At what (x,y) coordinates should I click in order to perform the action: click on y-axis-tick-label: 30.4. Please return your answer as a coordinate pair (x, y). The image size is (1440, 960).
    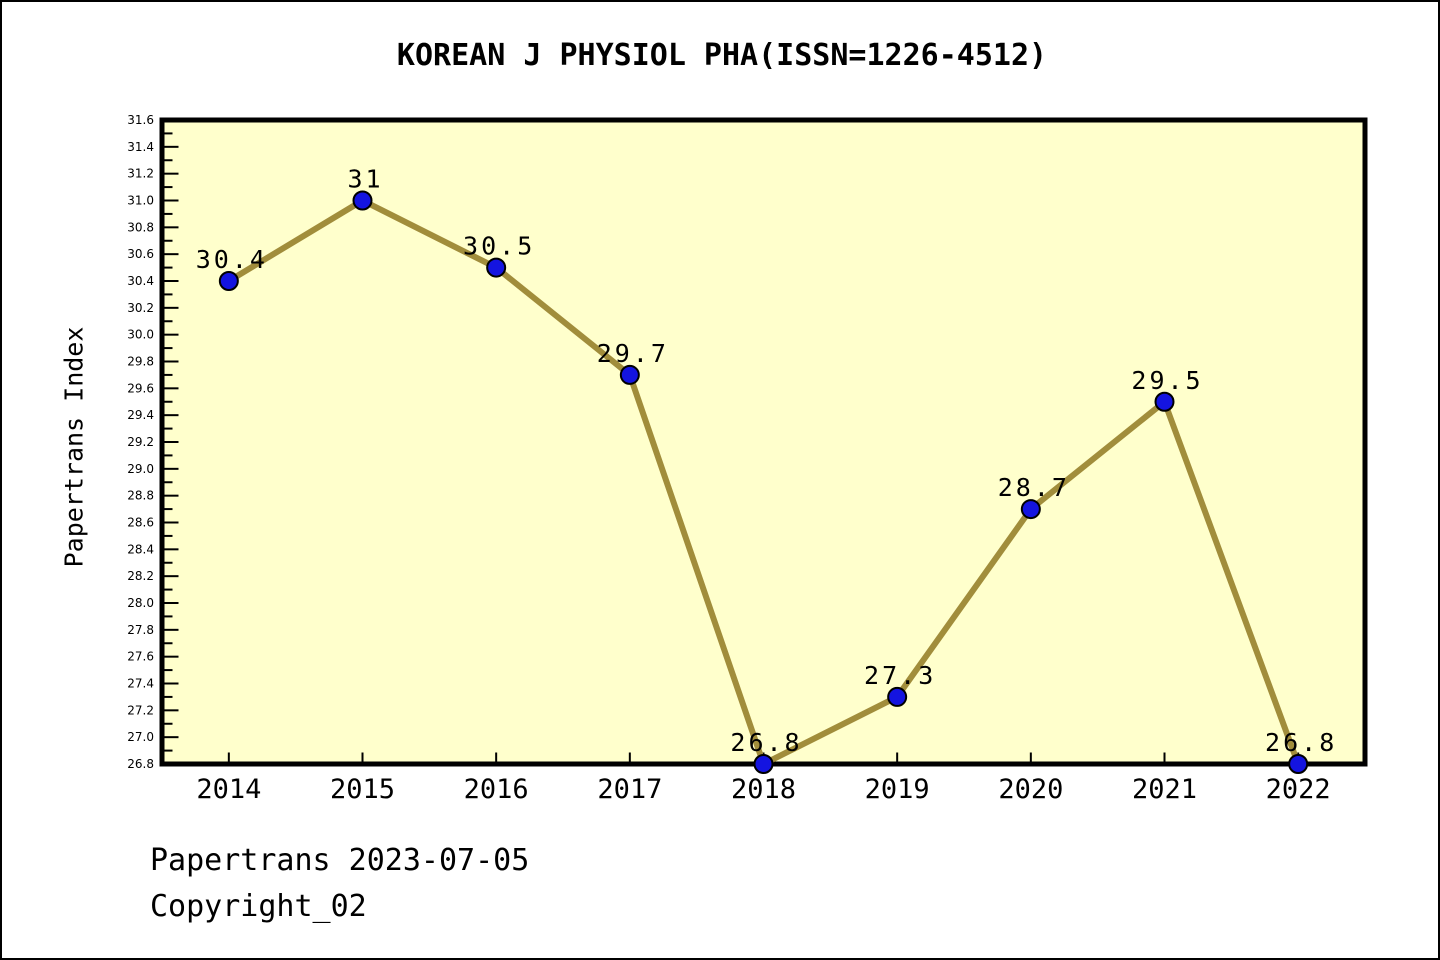
    Looking at the image, I should click on (140, 281).